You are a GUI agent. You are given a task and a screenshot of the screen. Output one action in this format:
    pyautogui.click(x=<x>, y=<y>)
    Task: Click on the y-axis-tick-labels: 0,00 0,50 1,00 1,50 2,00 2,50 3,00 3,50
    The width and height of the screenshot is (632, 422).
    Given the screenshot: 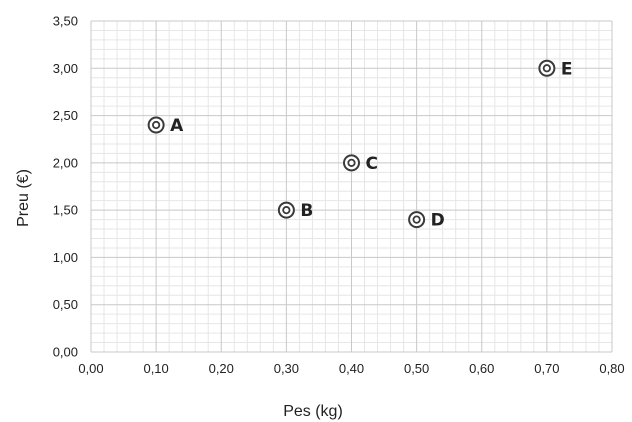 What is the action you would take?
    pyautogui.click(x=65, y=187)
    